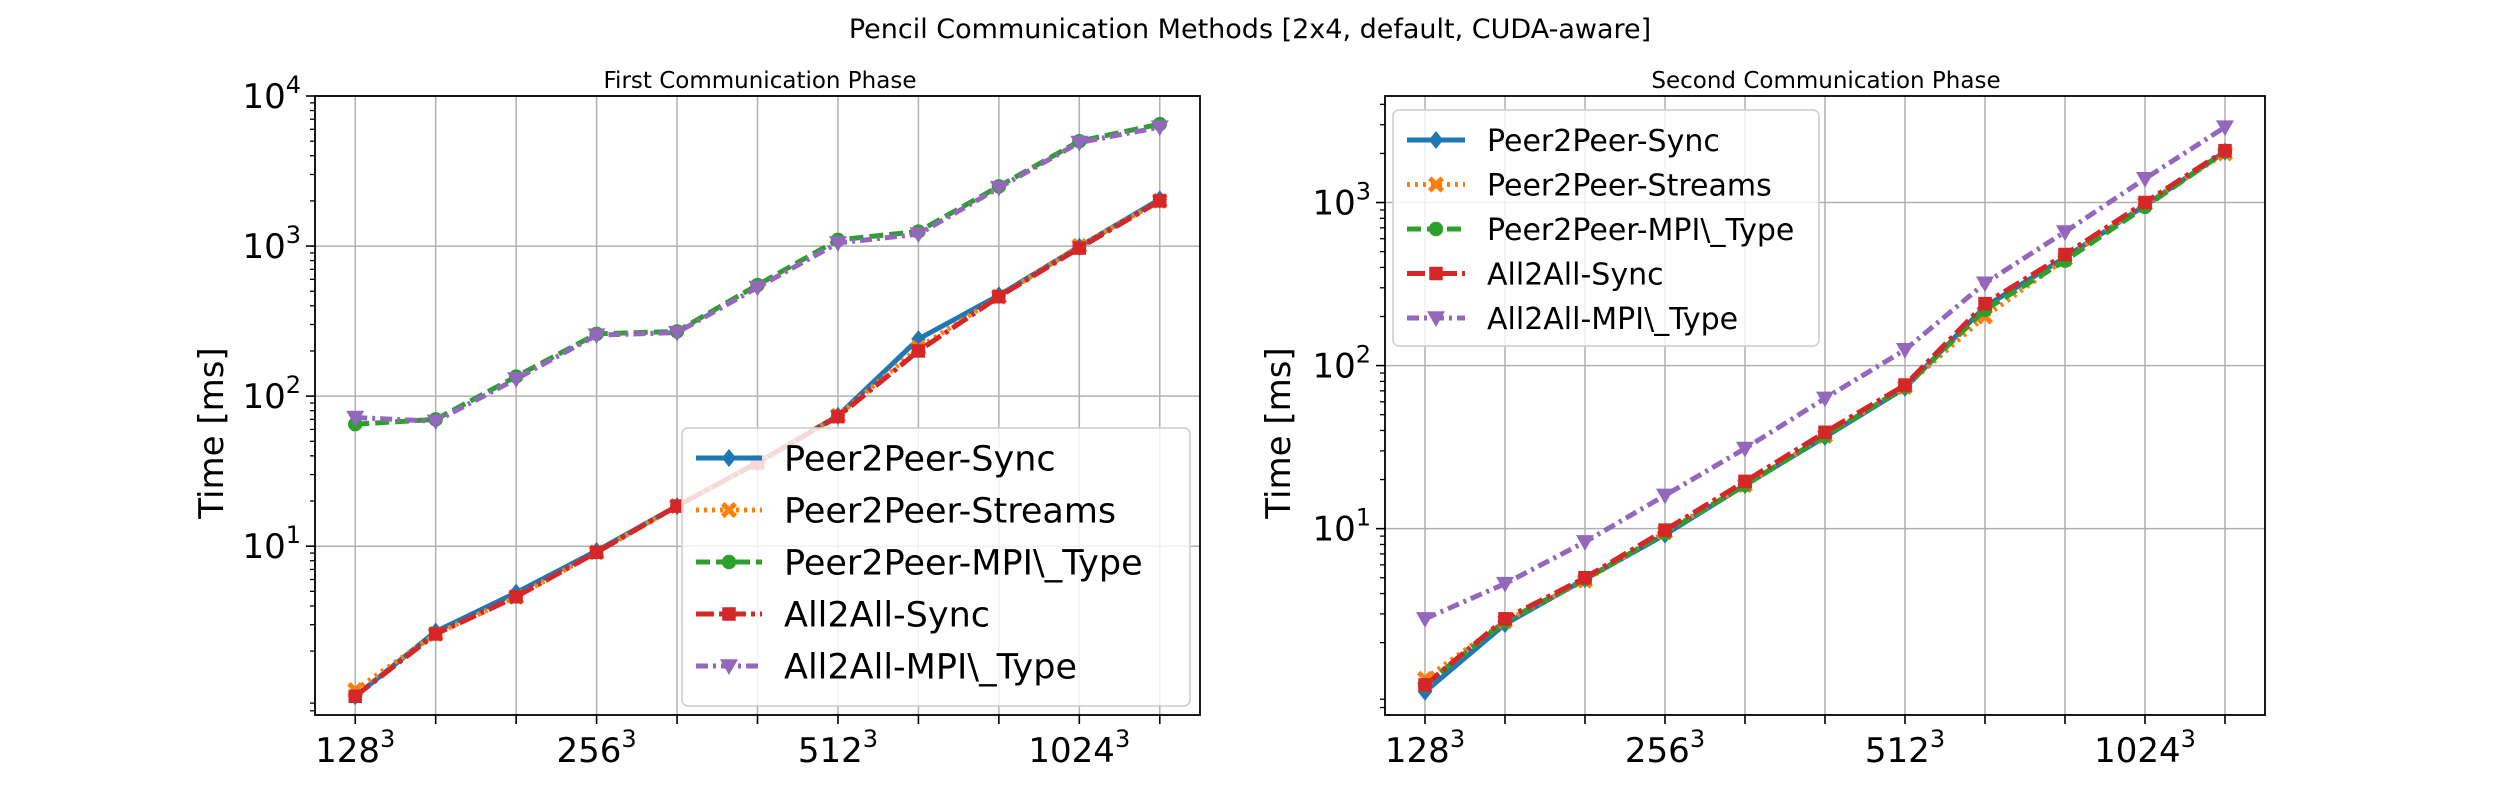 This screenshot has height=800, width=2500. What do you see at coordinates (757, 275) in the screenshot?
I see `series-all2all-mpi-type` at bounding box center [757, 275].